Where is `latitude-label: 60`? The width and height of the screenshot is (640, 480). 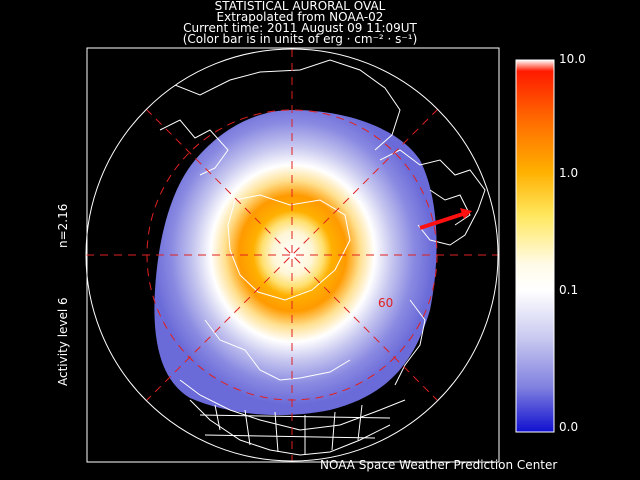
latitude-label: 60 is located at coordinates (386, 303).